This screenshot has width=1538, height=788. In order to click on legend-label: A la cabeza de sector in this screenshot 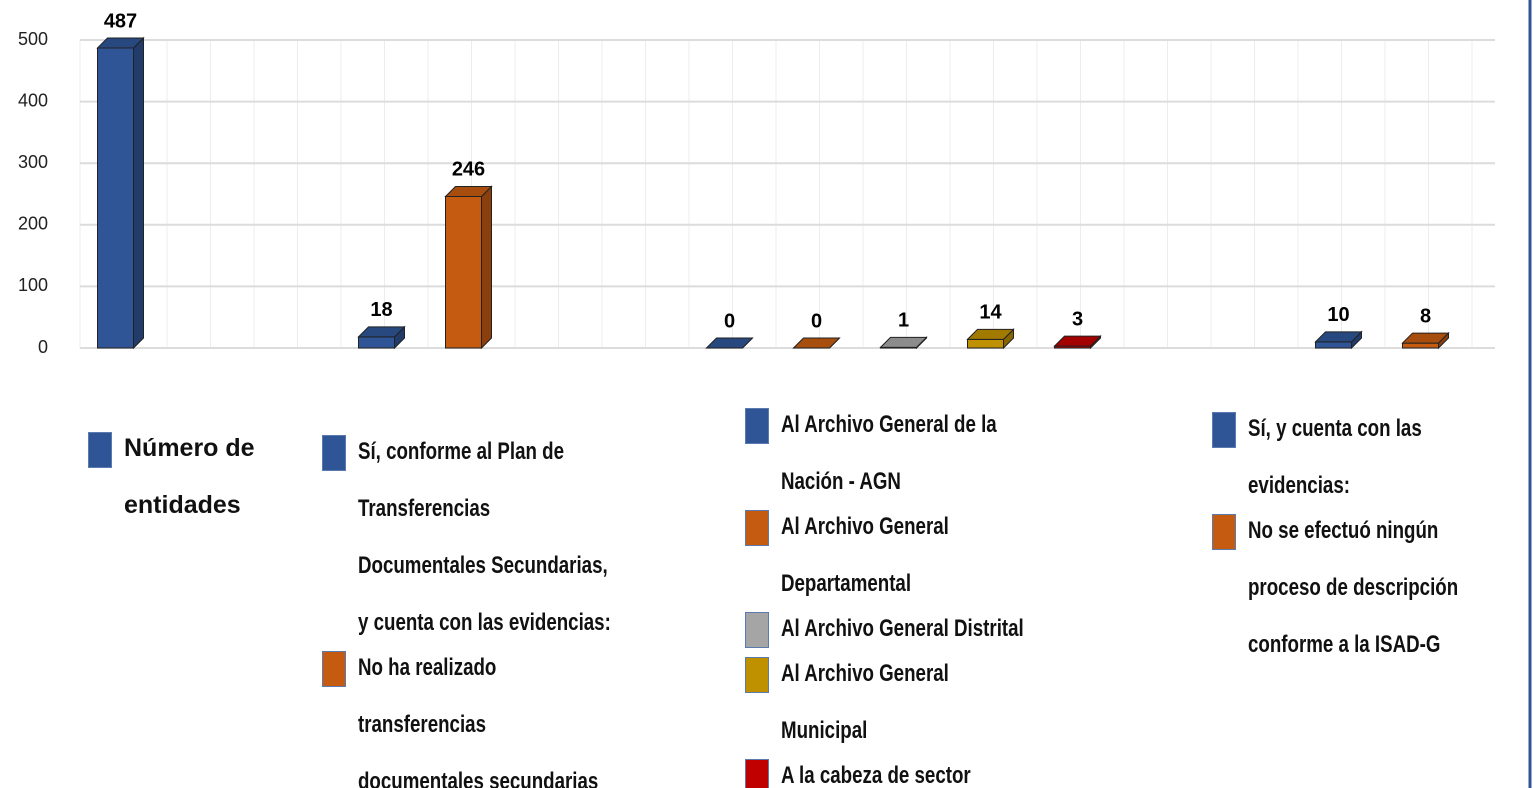, I will do `click(876, 775)`.